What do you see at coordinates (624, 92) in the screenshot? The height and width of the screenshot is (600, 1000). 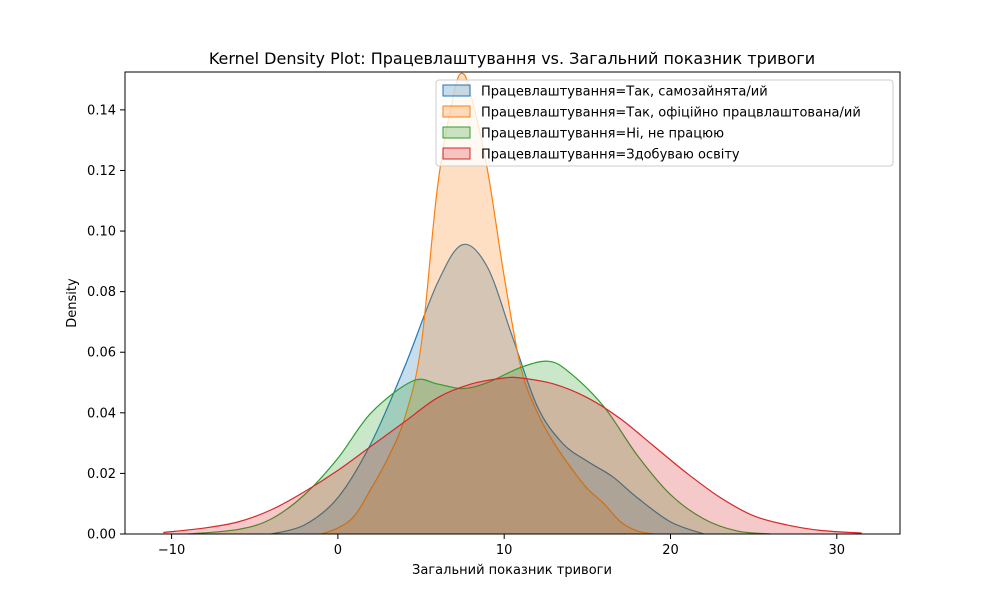 I see `legend-label-0: Працевлаштування=Так, самозайнята/ий` at bounding box center [624, 92].